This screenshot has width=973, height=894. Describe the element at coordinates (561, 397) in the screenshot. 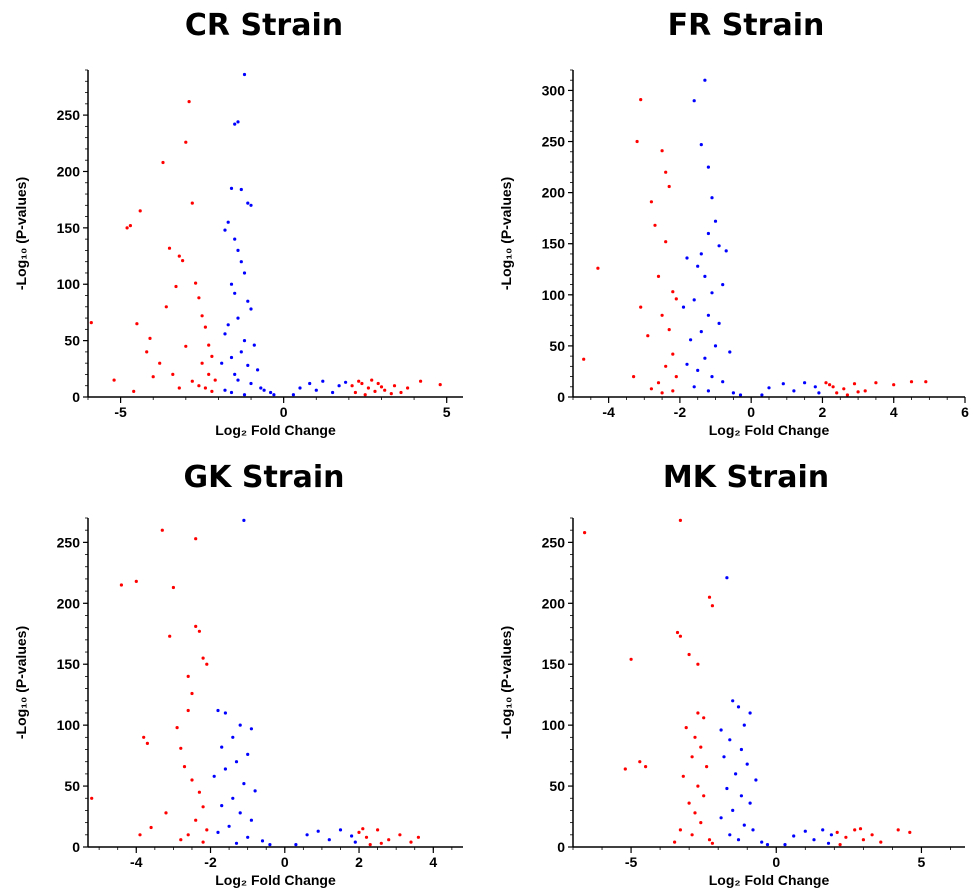

I see `y-tick-label: 0` at that location.